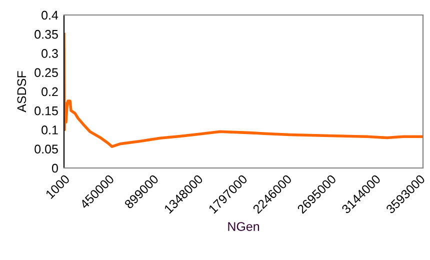  Describe the element at coordinates (55, 168) in the screenshot. I see `y-tick-label: 0` at that location.